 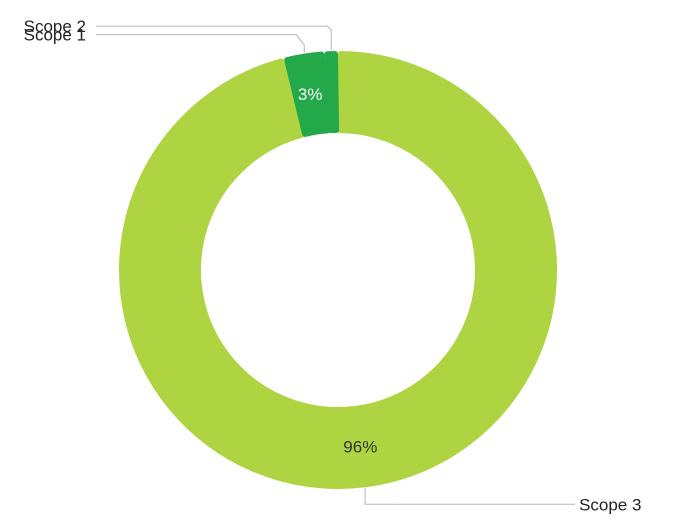 I want to click on category-label-scope-1: Scope 1, so click(x=55, y=35).